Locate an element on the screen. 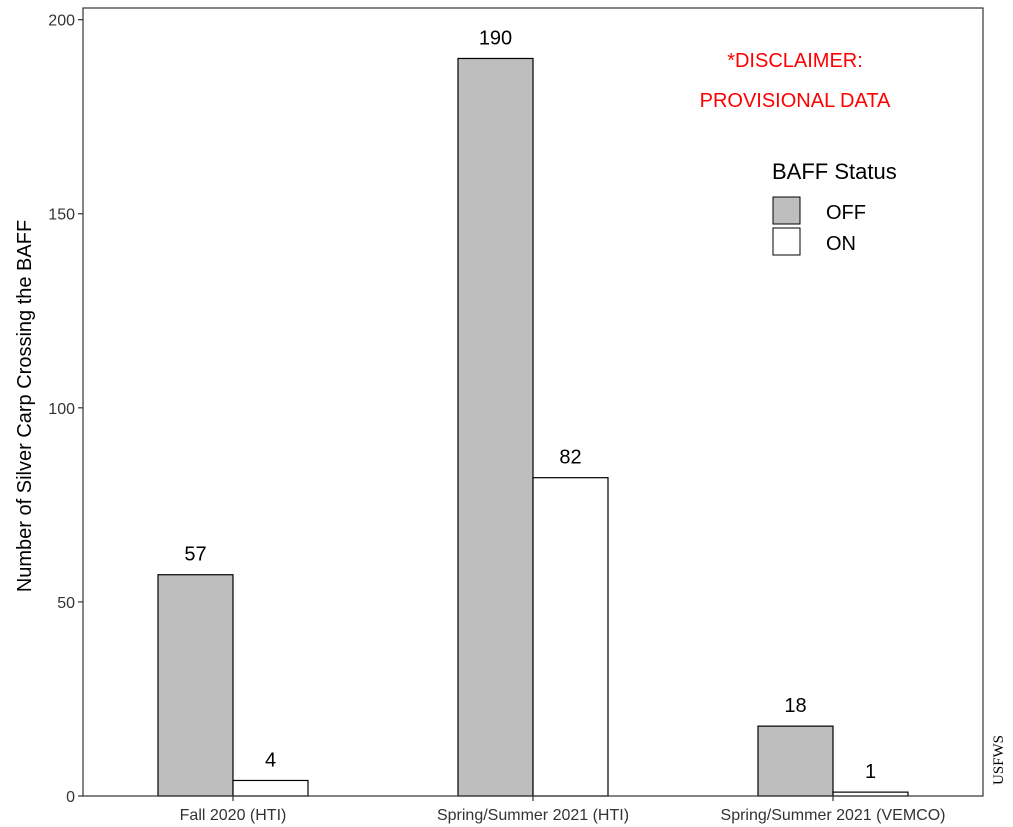 Image resolution: width=1013 pixels, height=827 pixels. y-axis-title: Number of Silver Carp Crossing the BAFF is located at coordinates (25, 406).